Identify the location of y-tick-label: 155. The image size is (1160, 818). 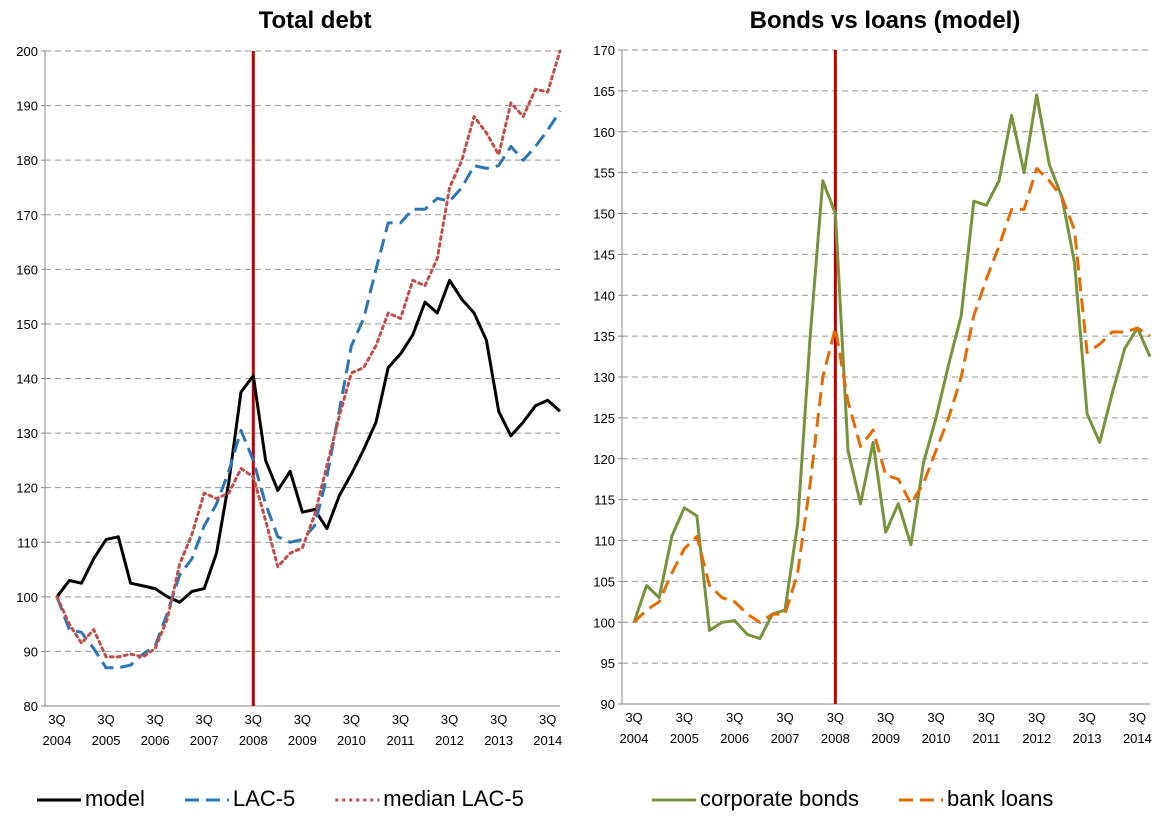
(604, 173).